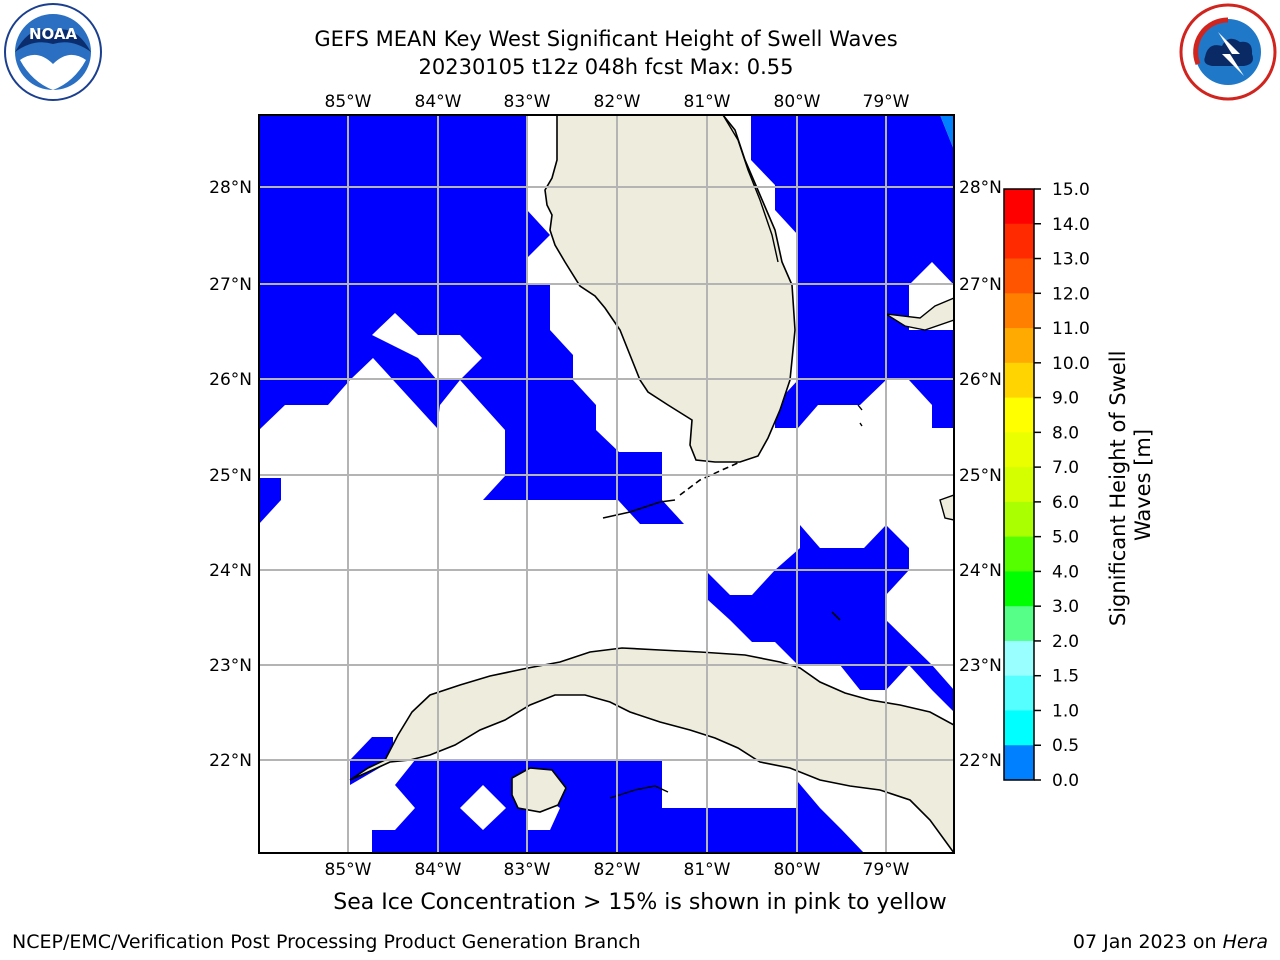  What do you see at coordinates (1071, 225) in the screenshot?
I see `colorbar-tick-label: 14.0` at bounding box center [1071, 225].